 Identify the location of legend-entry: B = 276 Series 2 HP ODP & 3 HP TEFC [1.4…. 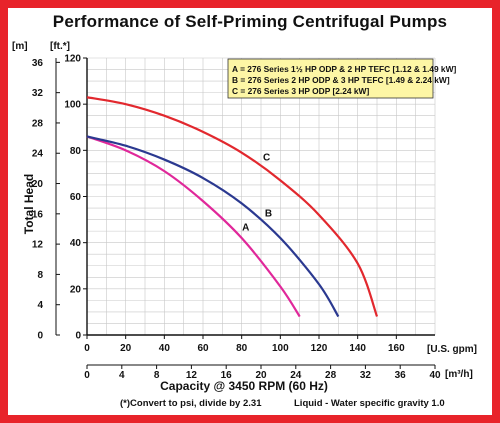
(341, 80).